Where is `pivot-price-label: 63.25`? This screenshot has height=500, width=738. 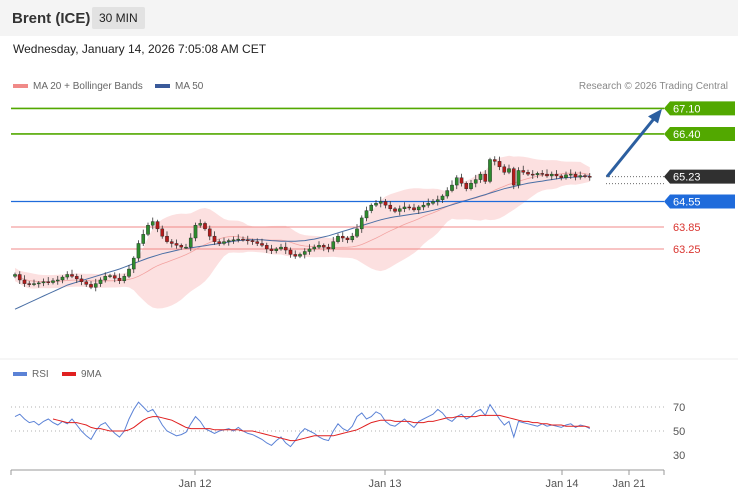
pivot-price-label: 63.25 is located at coordinates (687, 250).